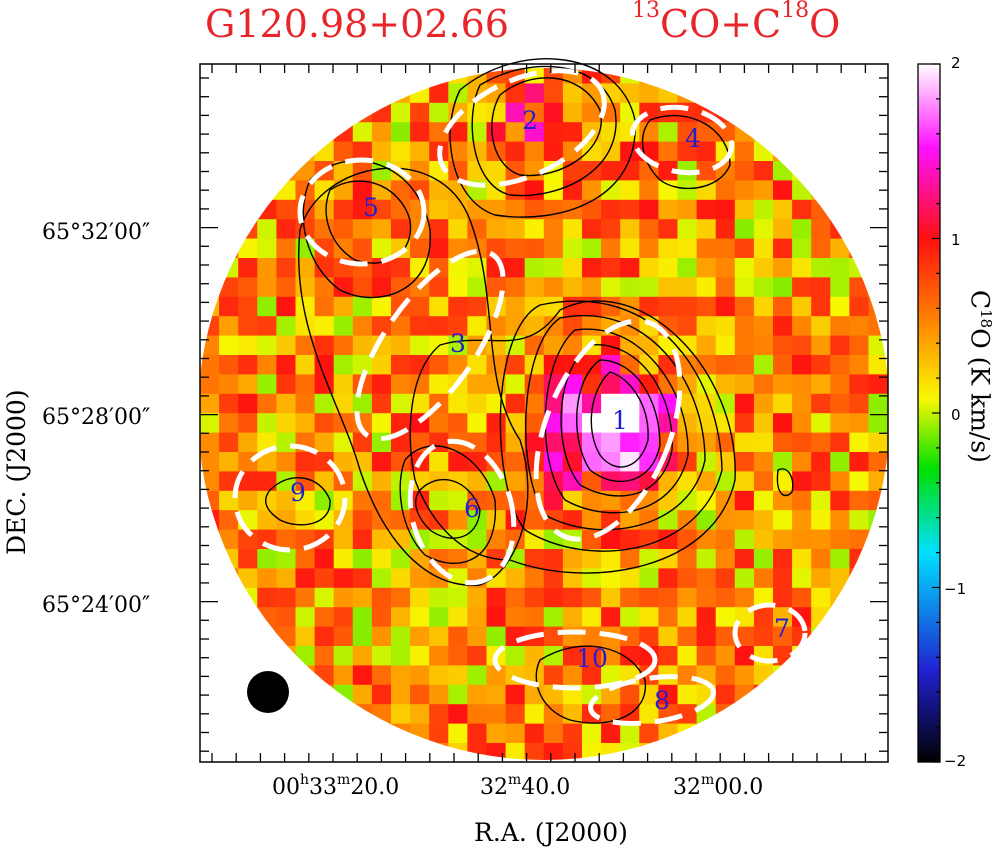 This screenshot has height=853, width=1003. Describe the element at coordinates (662, 700) in the screenshot. I see `source-label-8: 8` at that location.